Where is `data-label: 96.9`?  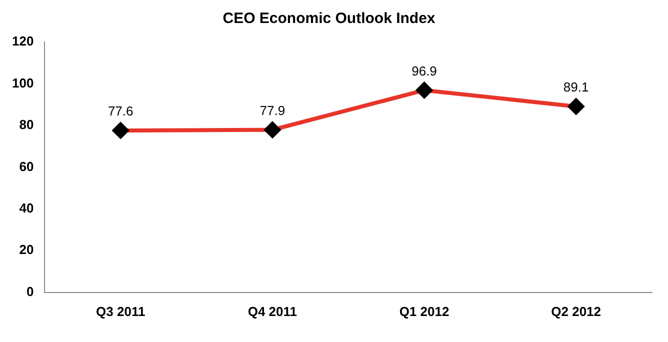 data-label: 96.9 is located at coordinates (424, 70).